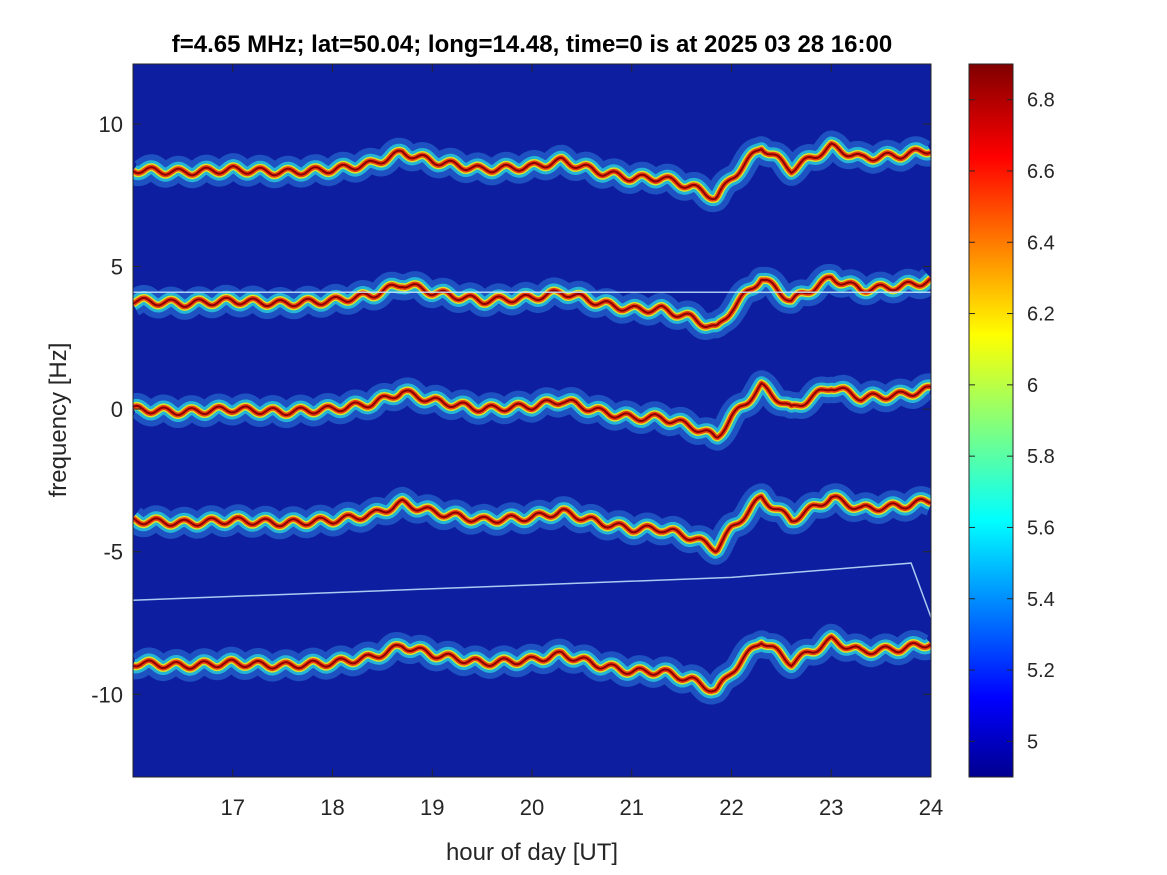 The width and height of the screenshot is (1167, 875). What do you see at coordinates (332, 807) in the screenshot?
I see `x-tick-label: 18` at bounding box center [332, 807].